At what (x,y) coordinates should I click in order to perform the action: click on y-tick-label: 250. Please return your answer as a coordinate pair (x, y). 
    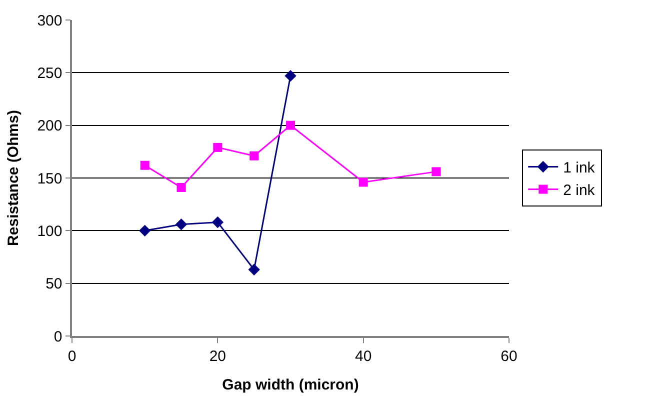
    Looking at the image, I should click on (49, 73).